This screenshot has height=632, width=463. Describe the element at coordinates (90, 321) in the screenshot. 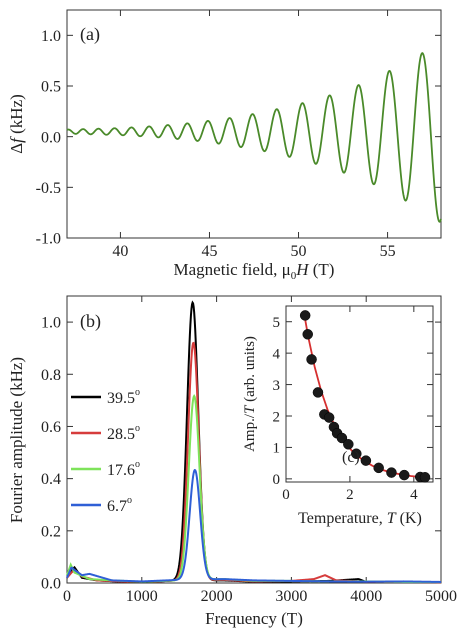

I see `panel-b-label: (b)` at that location.